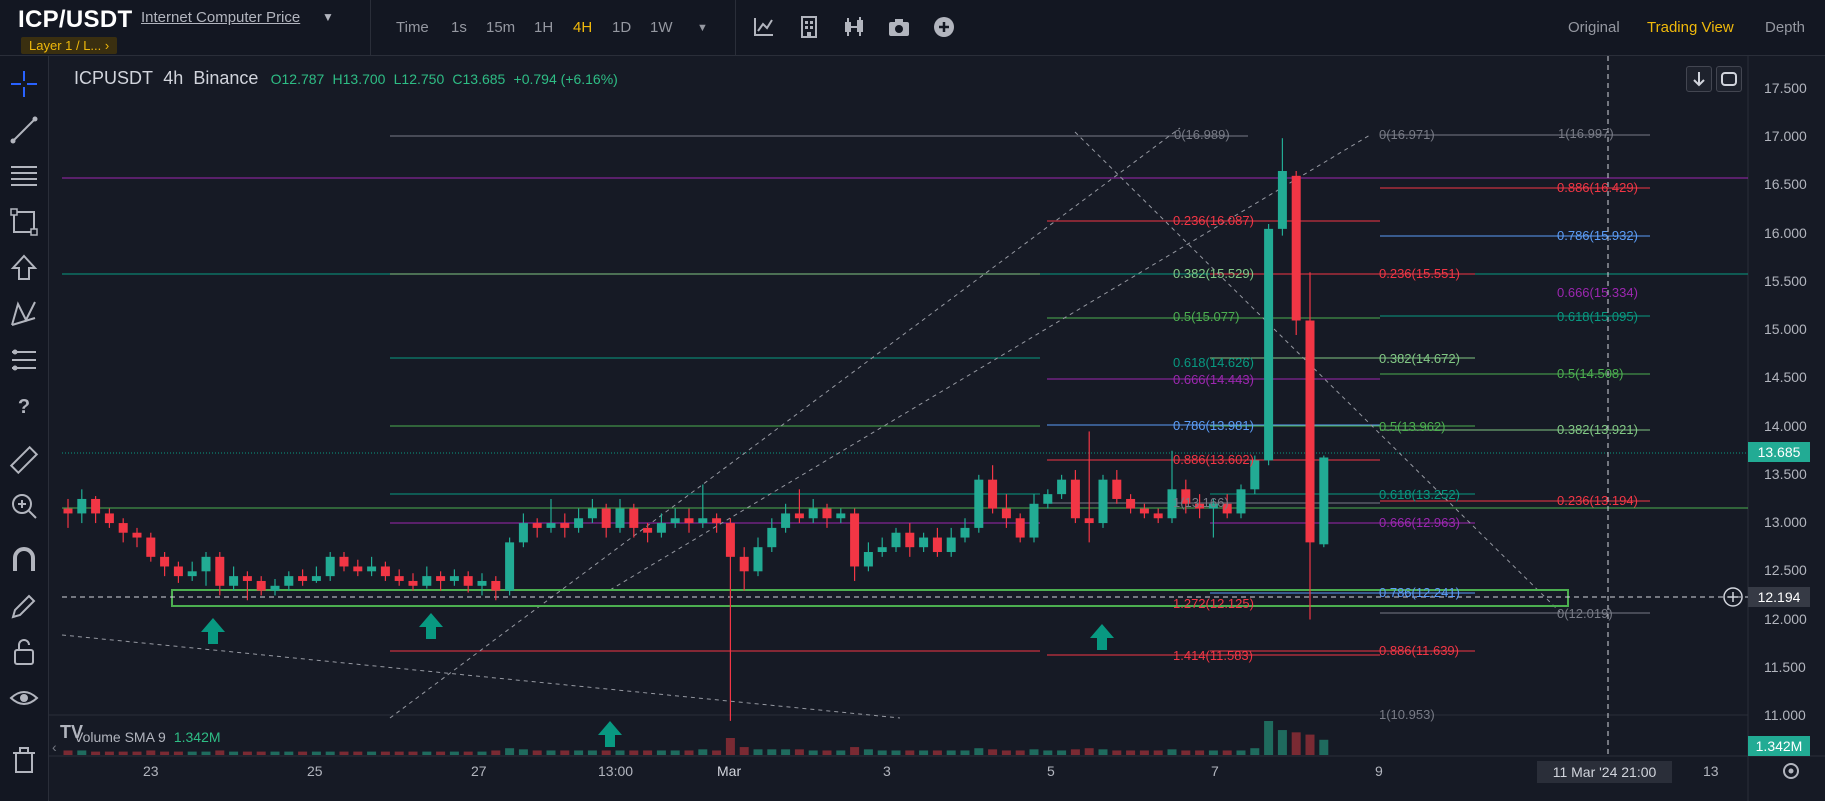 Image resolution: width=1825 pixels, height=801 pixels. What do you see at coordinates (1785, 136) in the screenshot?
I see `price-tick: 17.000` at bounding box center [1785, 136].